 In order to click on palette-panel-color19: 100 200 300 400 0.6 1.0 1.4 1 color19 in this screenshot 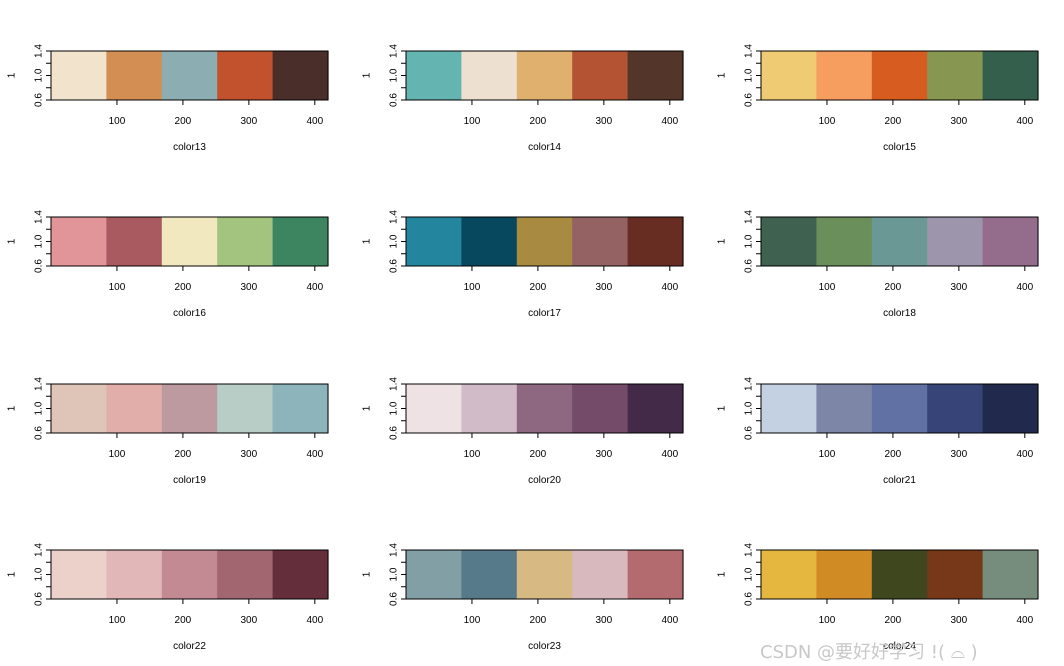, I will do `click(168, 431)`.